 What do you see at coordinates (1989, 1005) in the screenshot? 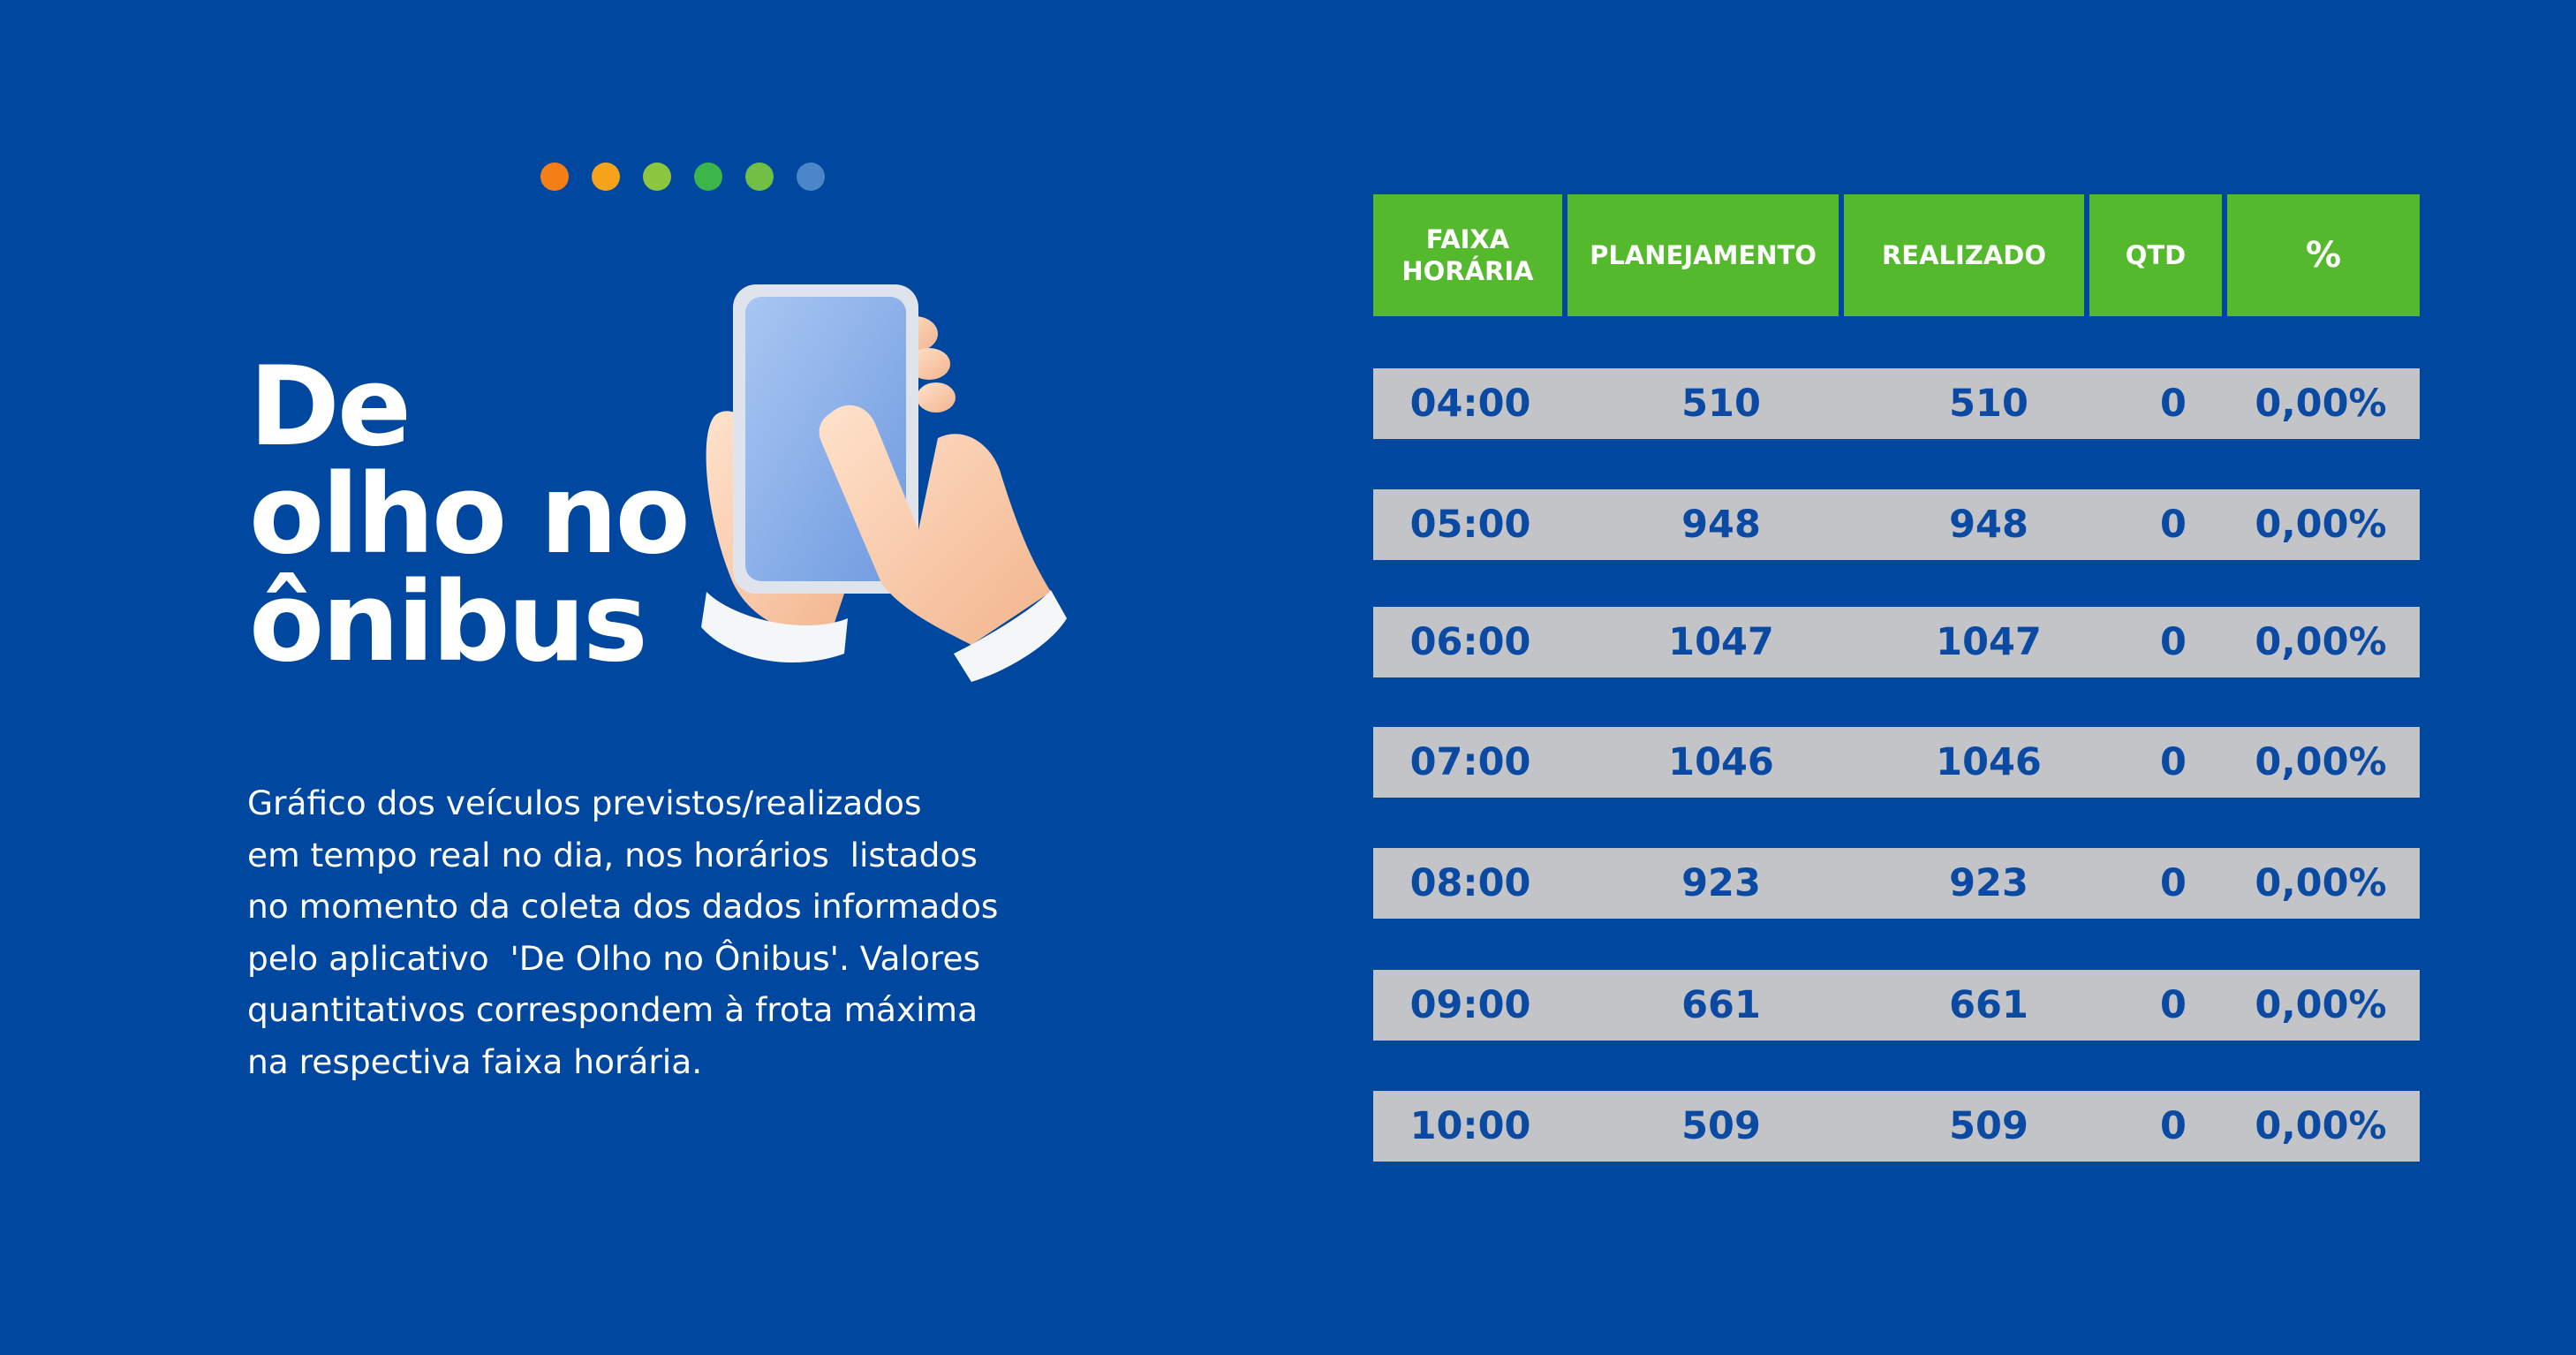
I see `cell-done: 661` at bounding box center [1989, 1005].